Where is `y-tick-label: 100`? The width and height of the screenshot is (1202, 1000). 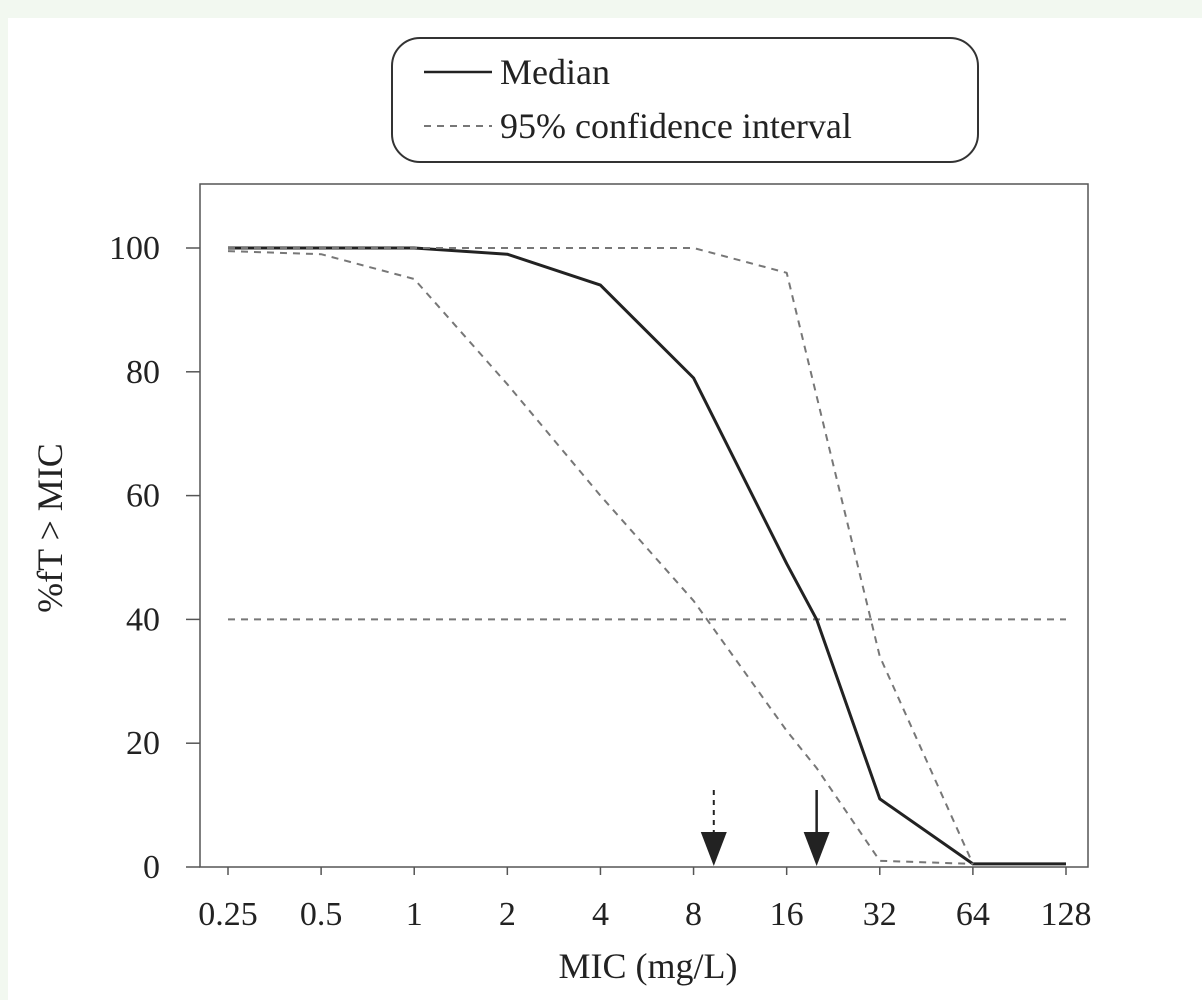
y-tick-label: 100 is located at coordinates (134, 248).